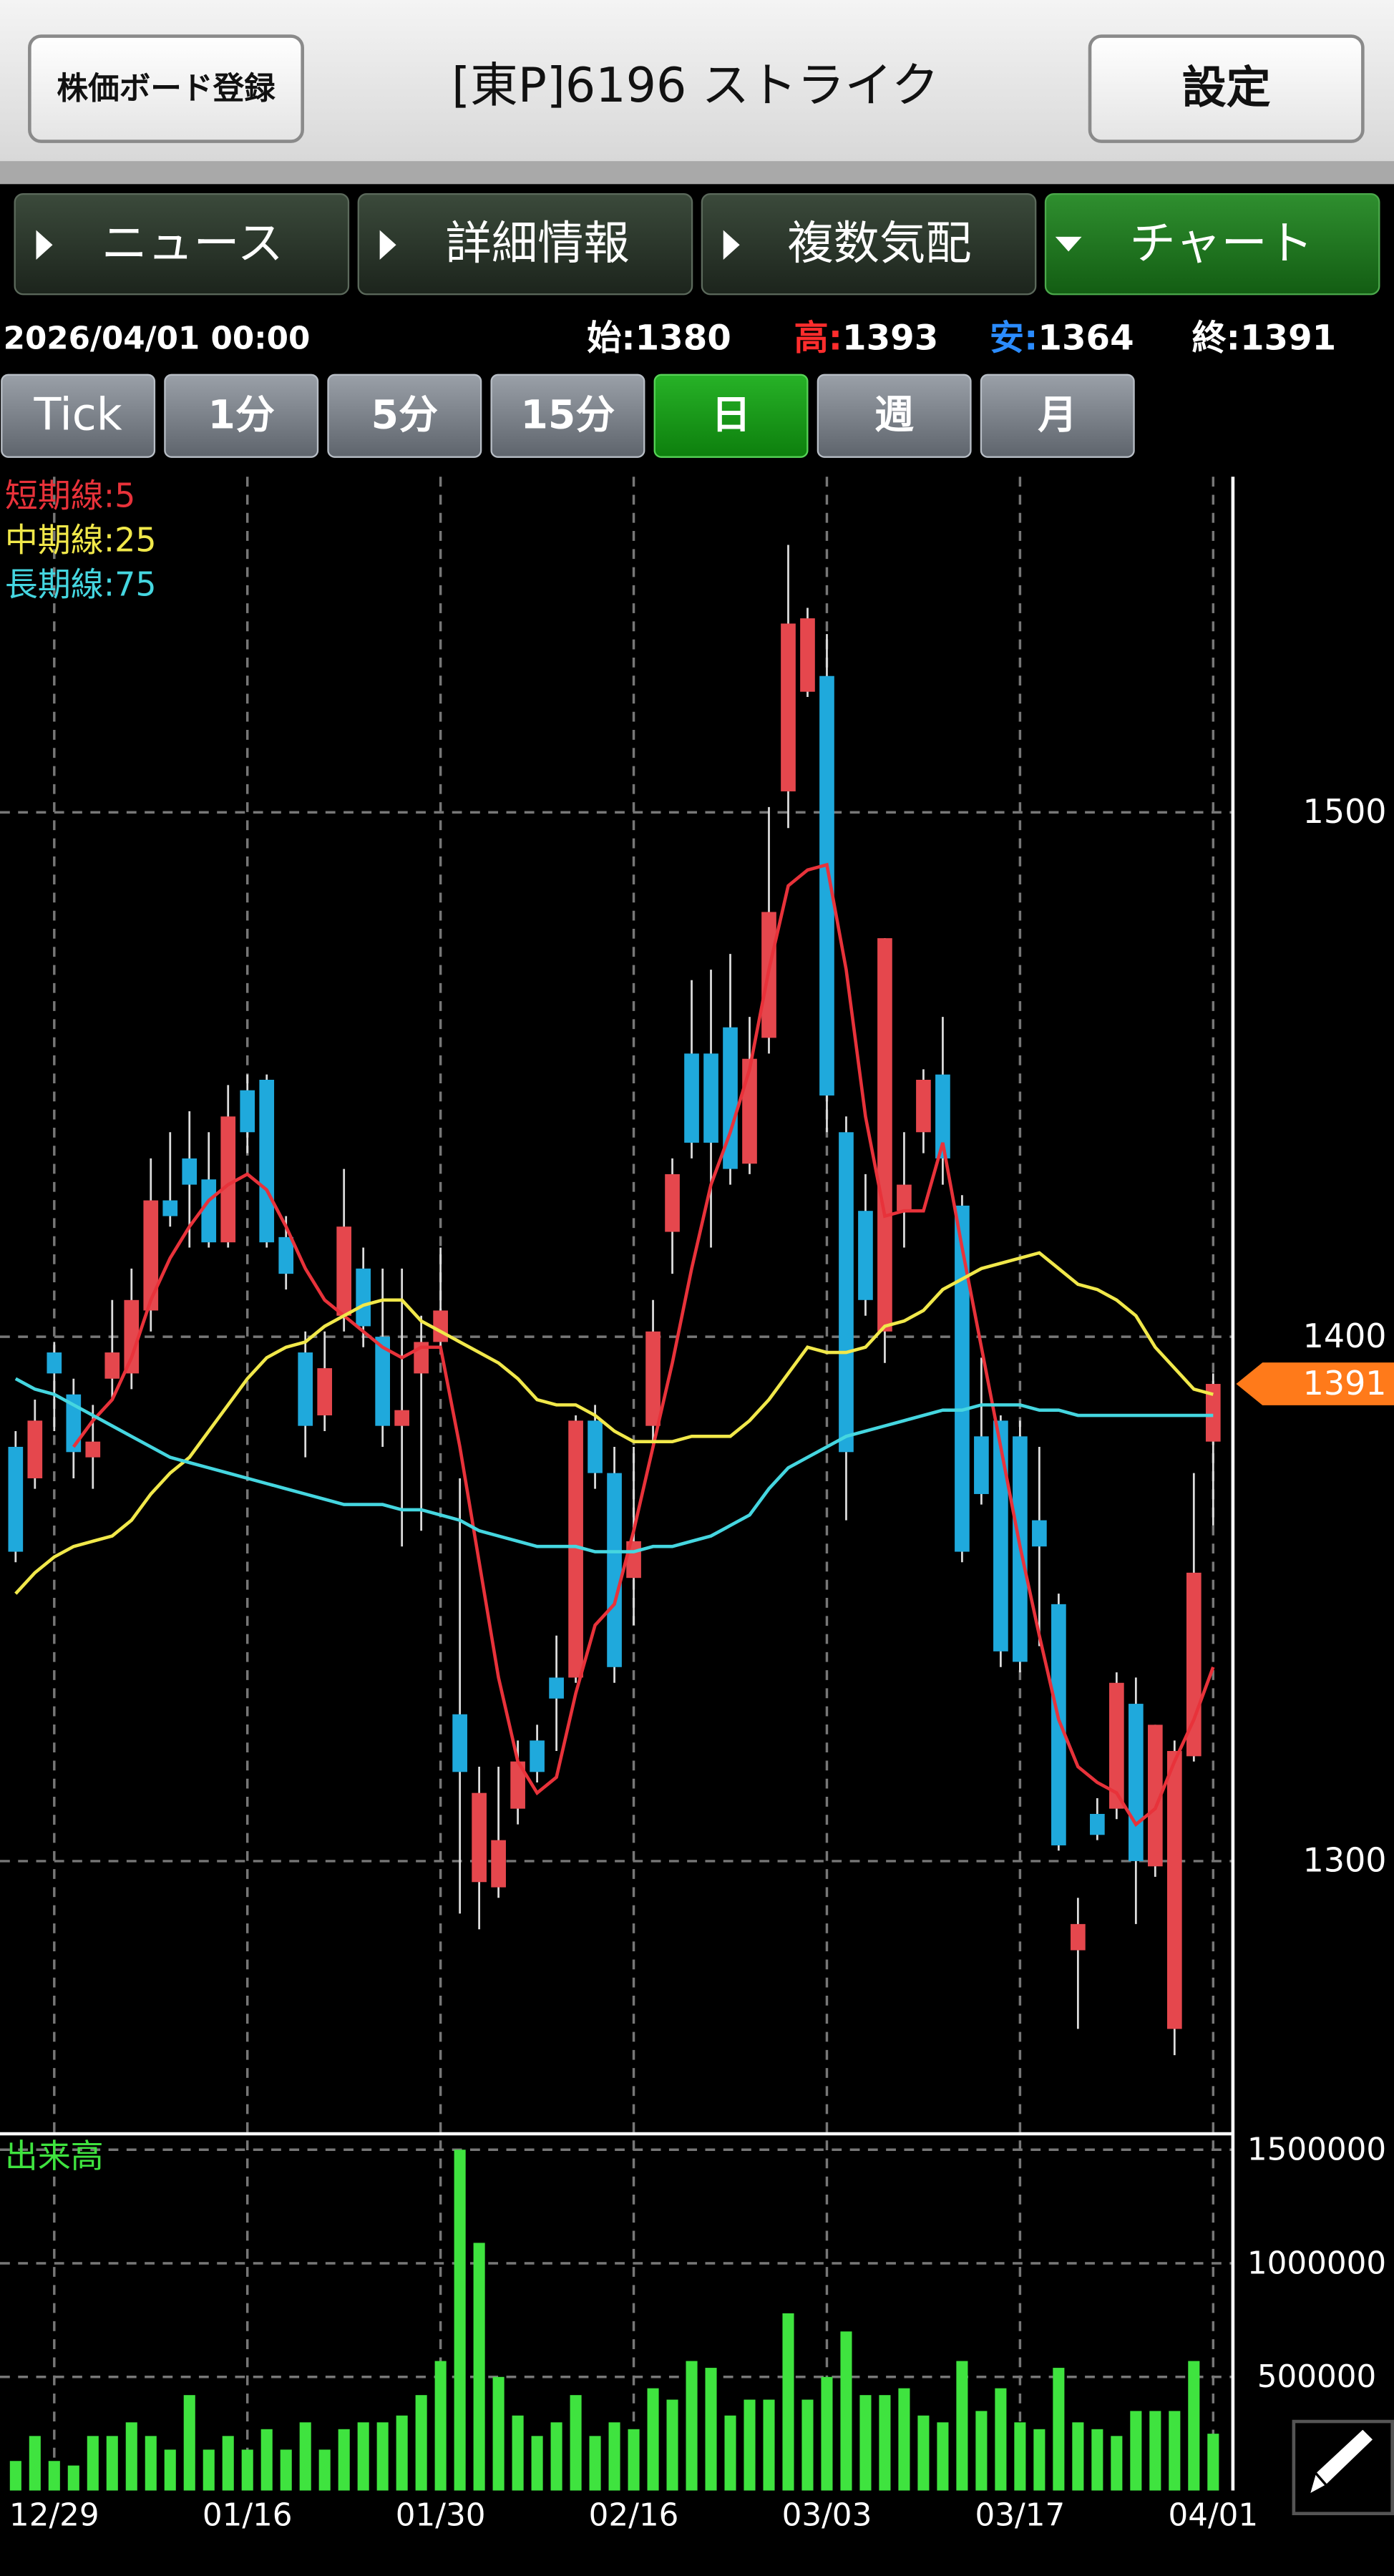 The width and height of the screenshot is (1394, 2576). What do you see at coordinates (697, 173) in the screenshot?
I see `header-divider` at bounding box center [697, 173].